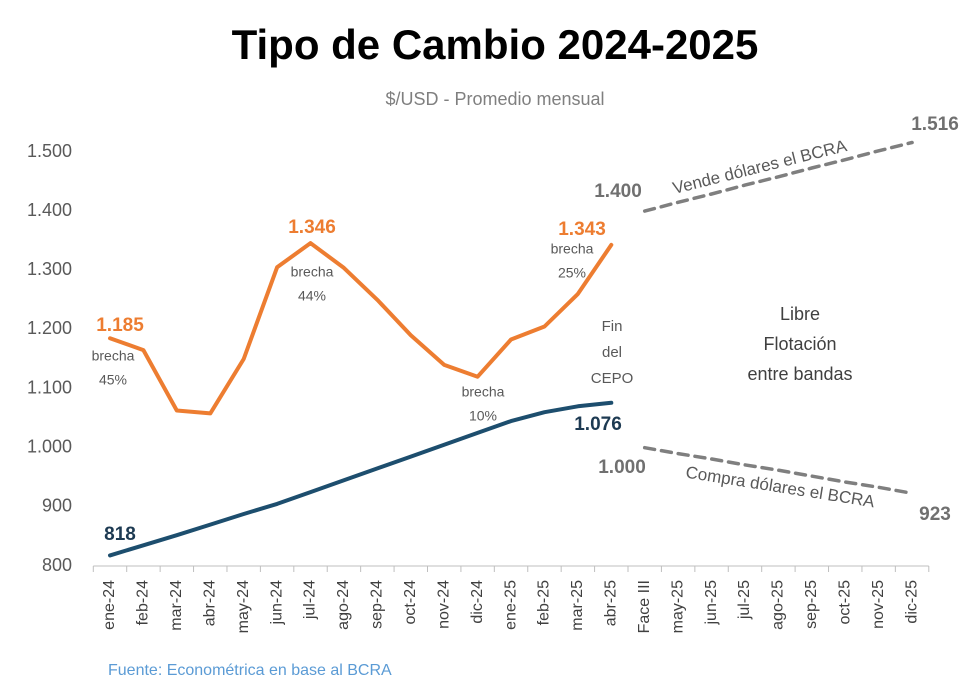  Describe the element at coordinates (109, 605) in the screenshot. I see `x-tick-label: ene-24` at that location.